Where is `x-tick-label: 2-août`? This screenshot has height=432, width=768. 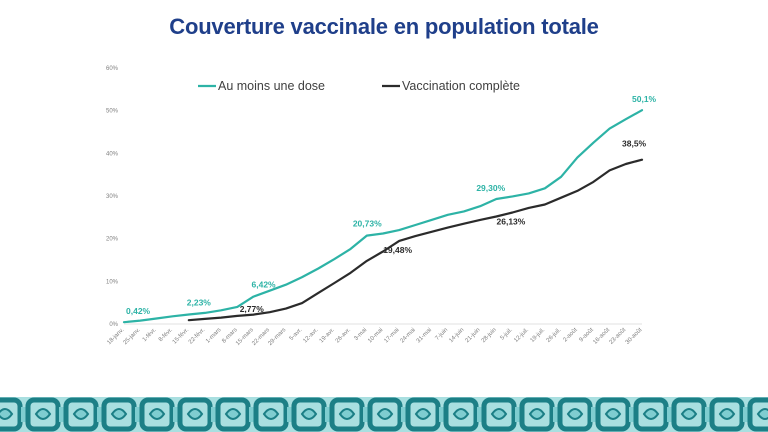 x-tick-label: 2-août is located at coordinates (570, 335).